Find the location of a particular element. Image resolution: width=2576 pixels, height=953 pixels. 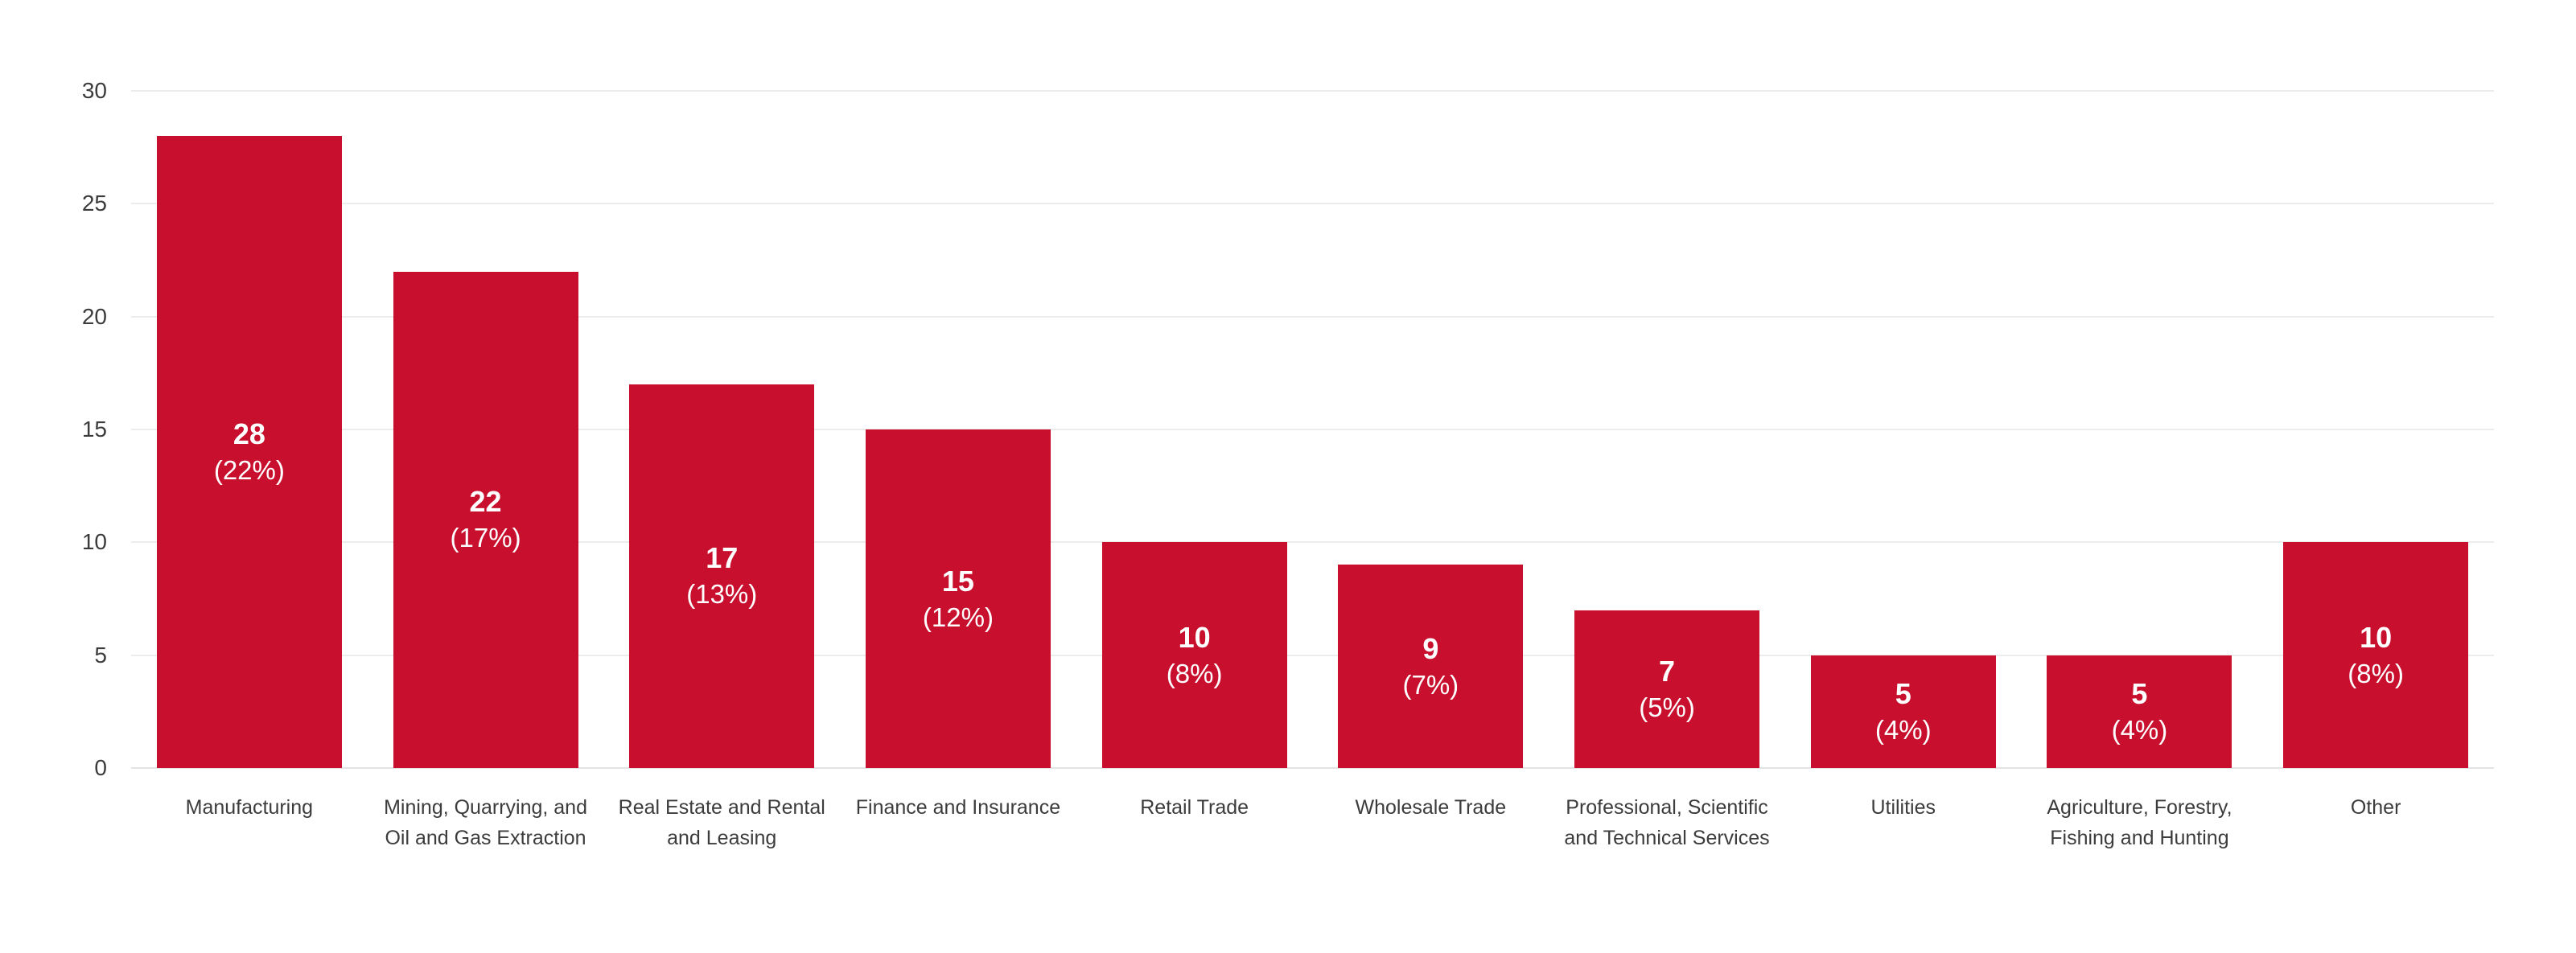

bar-value-label: 7 is located at coordinates (1667, 671).